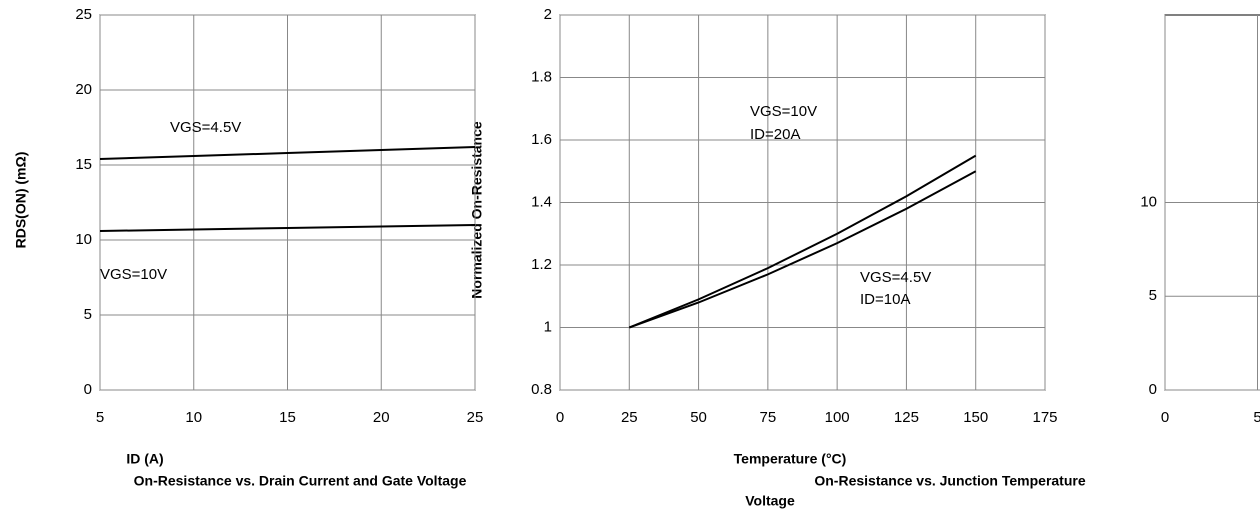 This screenshot has width=1260, height=517. What do you see at coordinates (885, 299) in the screenshot?
I see `annotation: ID=10A` at bounding box center [885, 299].